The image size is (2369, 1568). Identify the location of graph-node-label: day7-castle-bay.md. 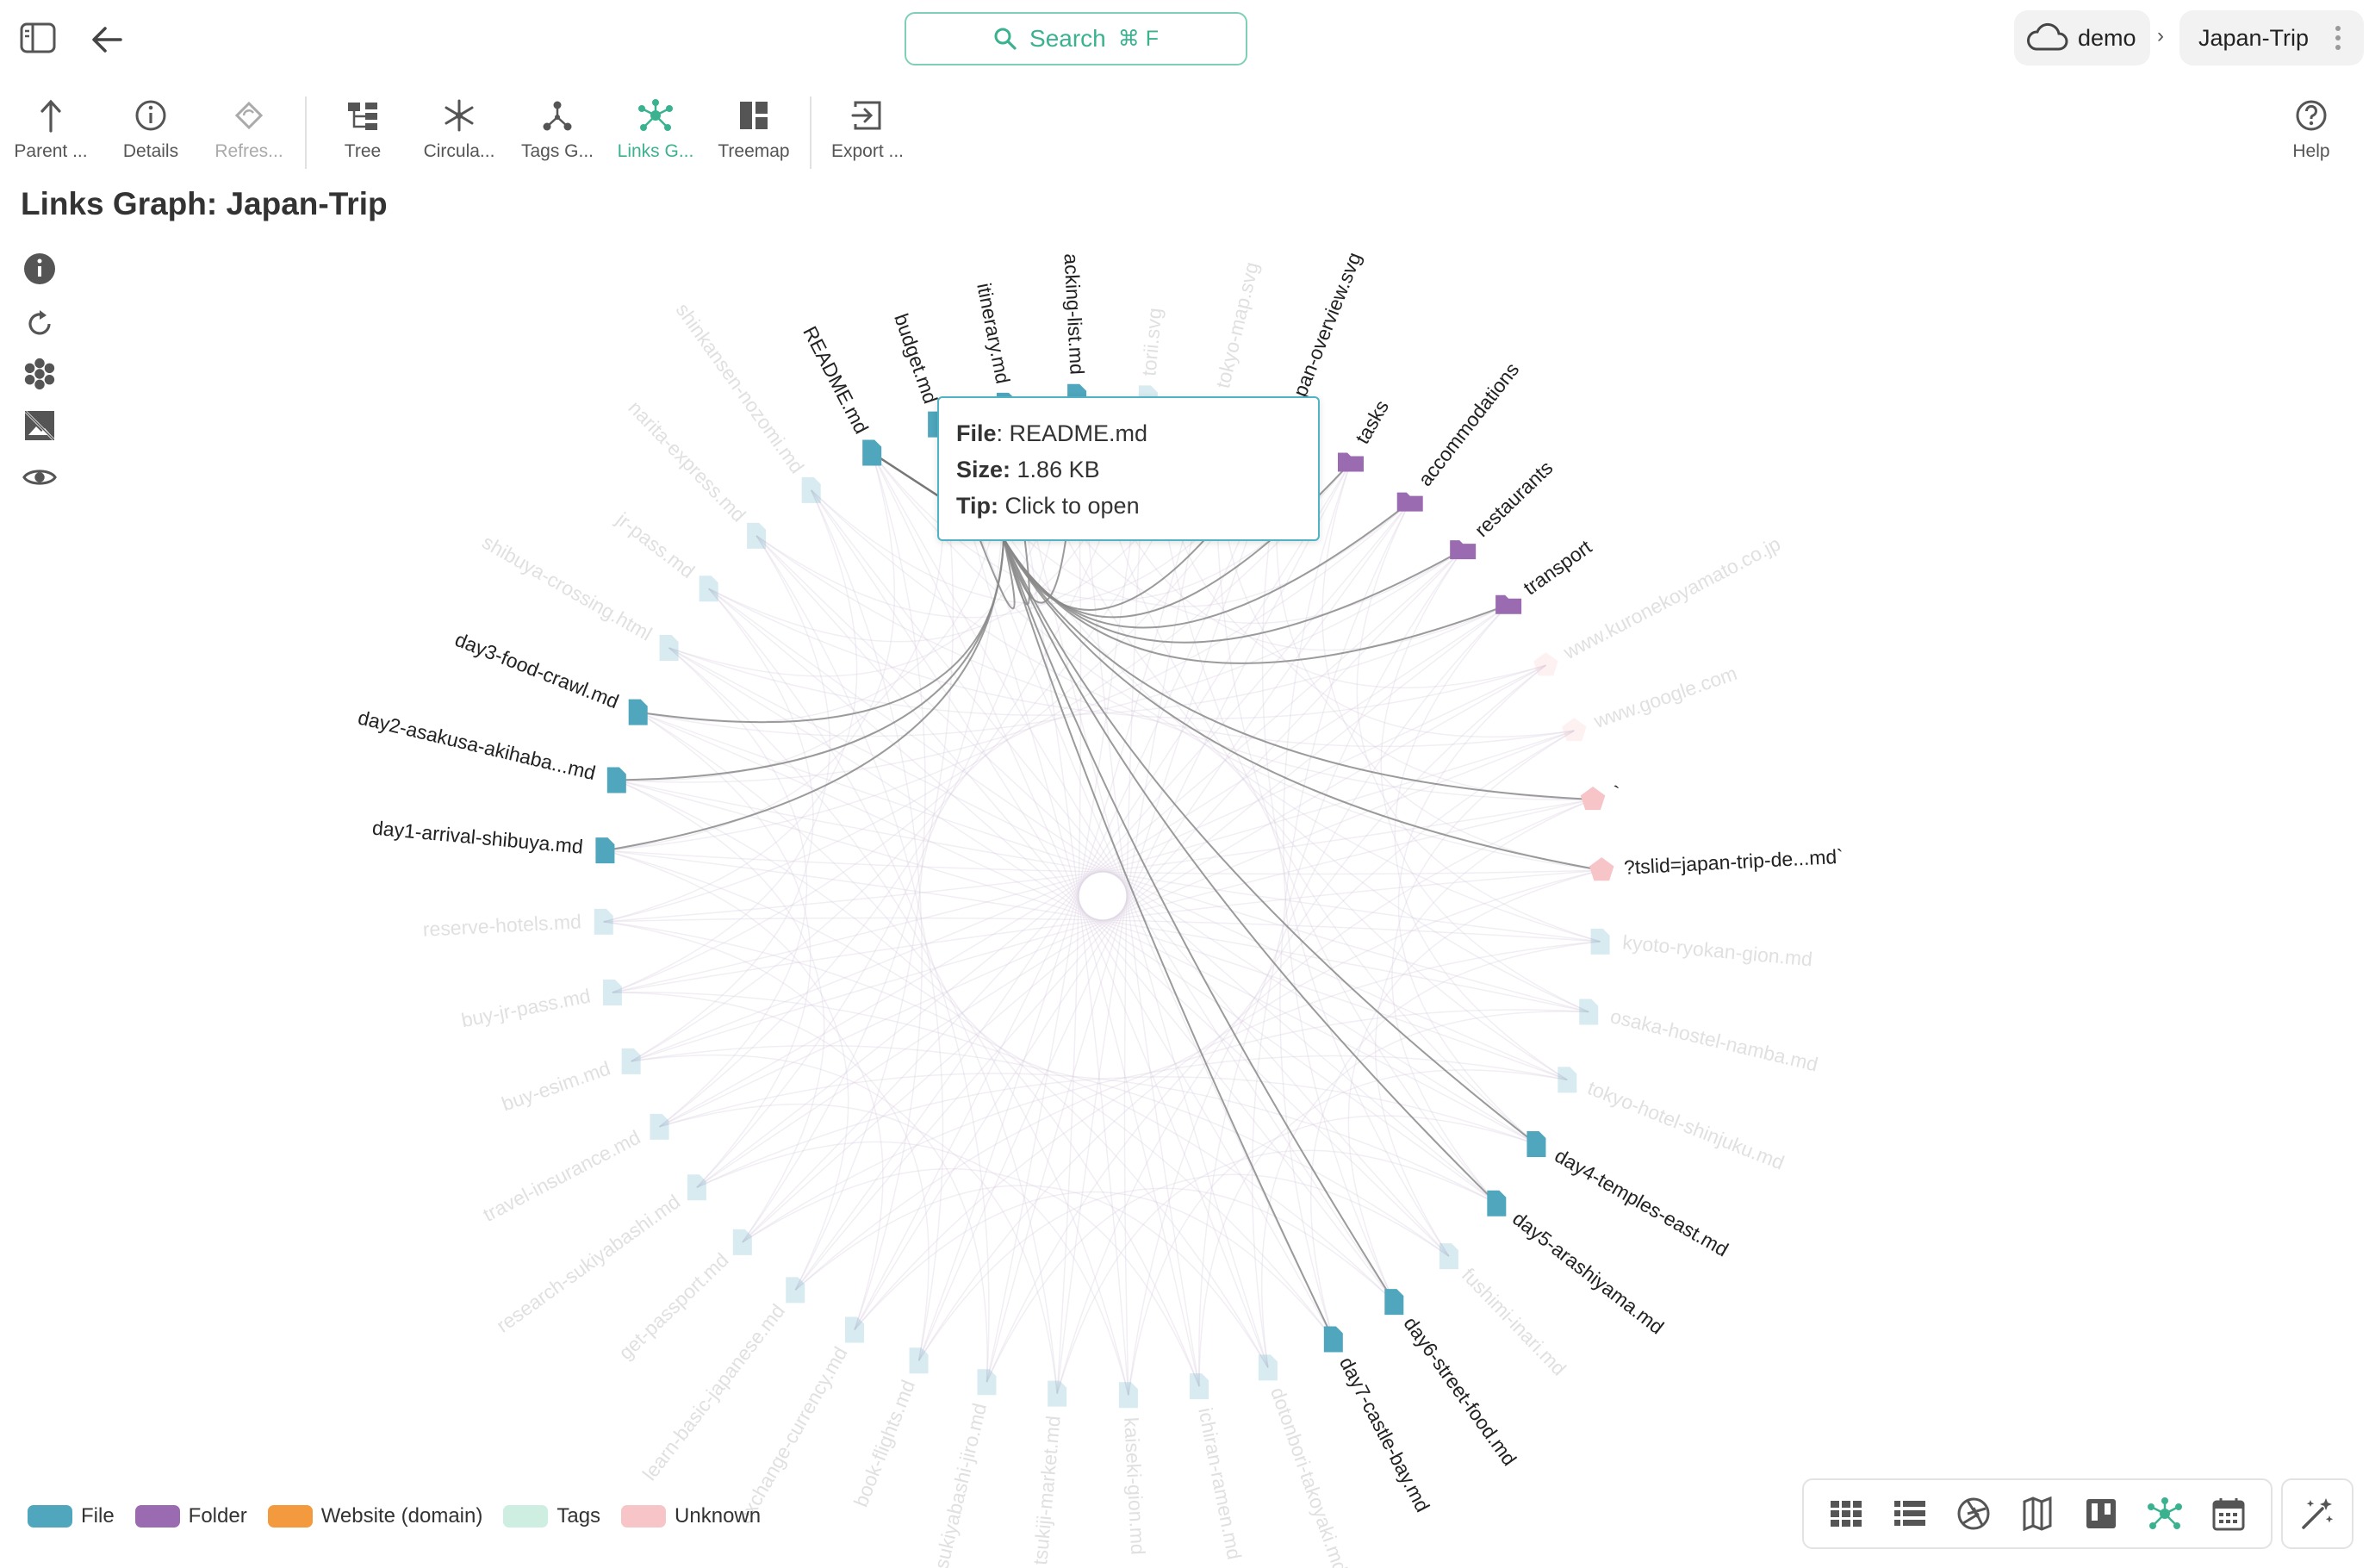
(1384, 1434).